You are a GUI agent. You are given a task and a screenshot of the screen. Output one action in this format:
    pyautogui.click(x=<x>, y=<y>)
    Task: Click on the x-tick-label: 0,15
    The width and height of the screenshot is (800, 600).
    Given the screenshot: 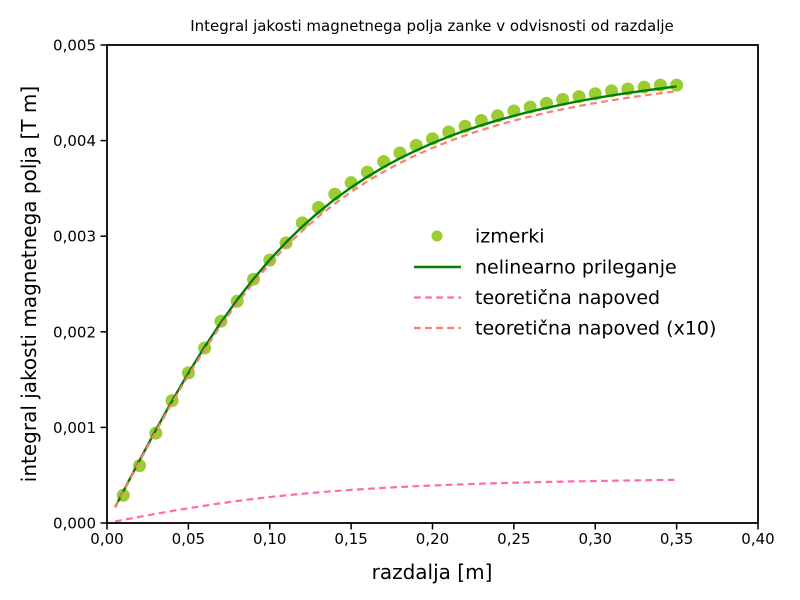 What is the action you would take?
    pyautogui.click(x=350, y=539)
    